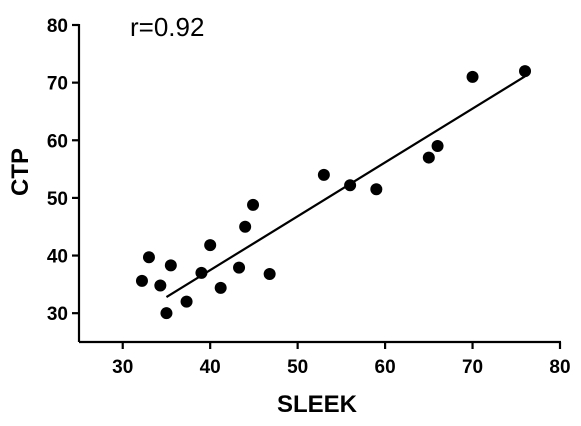 The image size is (581, 426). Describe the element at coordinates (57, 84) in the screenshot. I see `y-tick-label: 70` at that location.